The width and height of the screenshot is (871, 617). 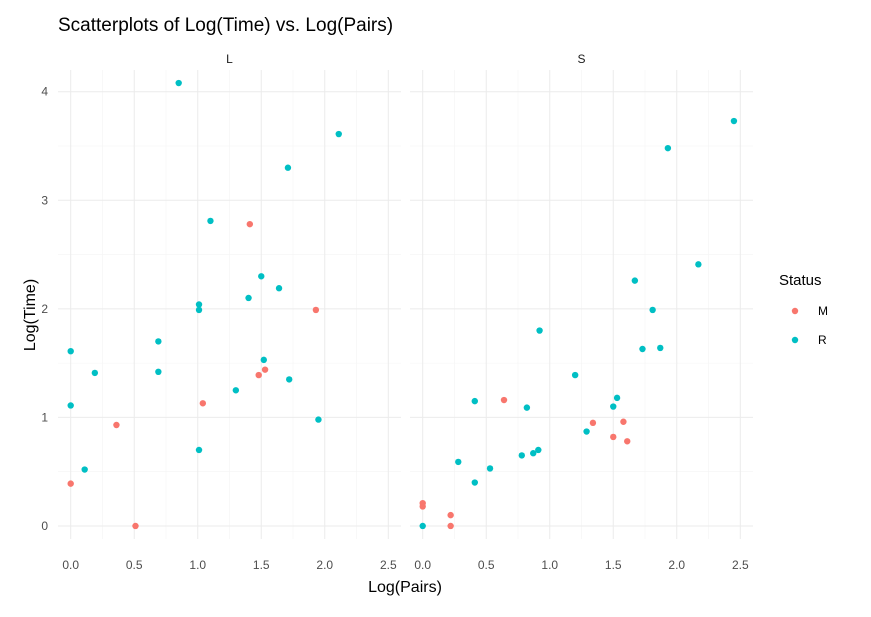 What do you see at coordinates (44, 417) in the screenshot?
I see `y-tick-label: 1` at bounding box center [44, 417].